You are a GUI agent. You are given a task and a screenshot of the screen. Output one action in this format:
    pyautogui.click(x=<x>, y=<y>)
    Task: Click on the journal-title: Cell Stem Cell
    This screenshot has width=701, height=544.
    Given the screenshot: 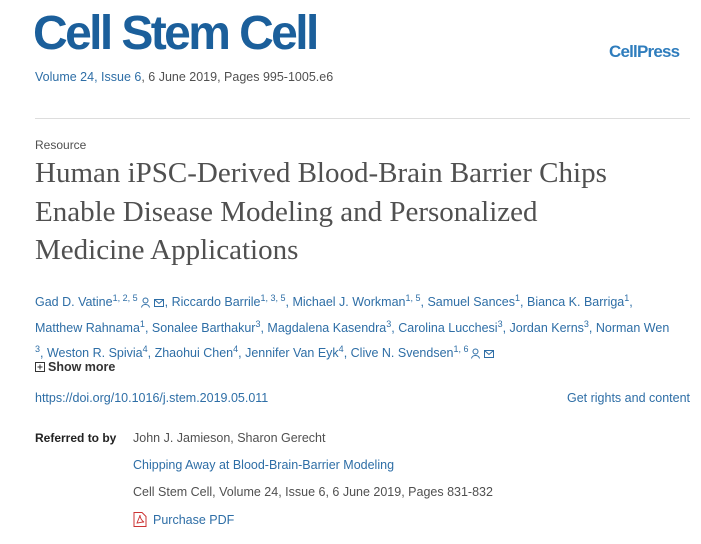 What is the action you would take?
    pyautogui.click(x=176, y=33)
    